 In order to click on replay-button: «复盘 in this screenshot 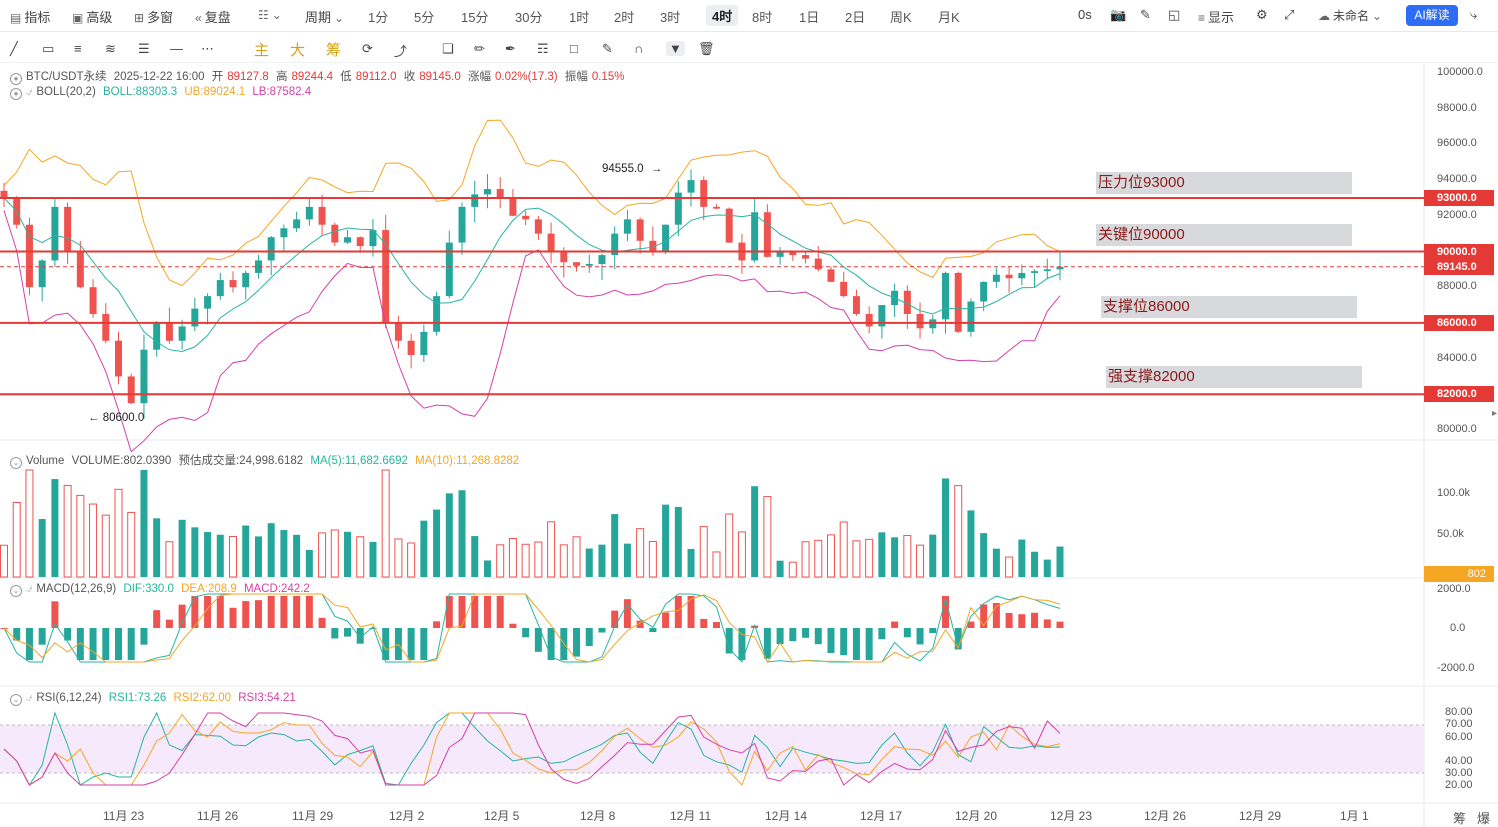, I will do `click(213, 16)`.